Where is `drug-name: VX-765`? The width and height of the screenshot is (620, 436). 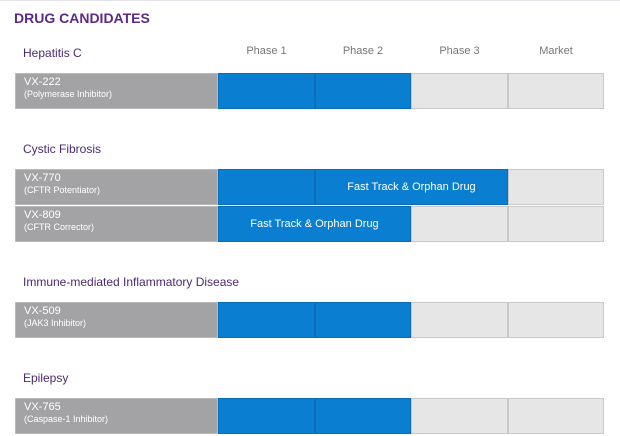
drug-name: VX-765 is located at coordinates (42, 407).